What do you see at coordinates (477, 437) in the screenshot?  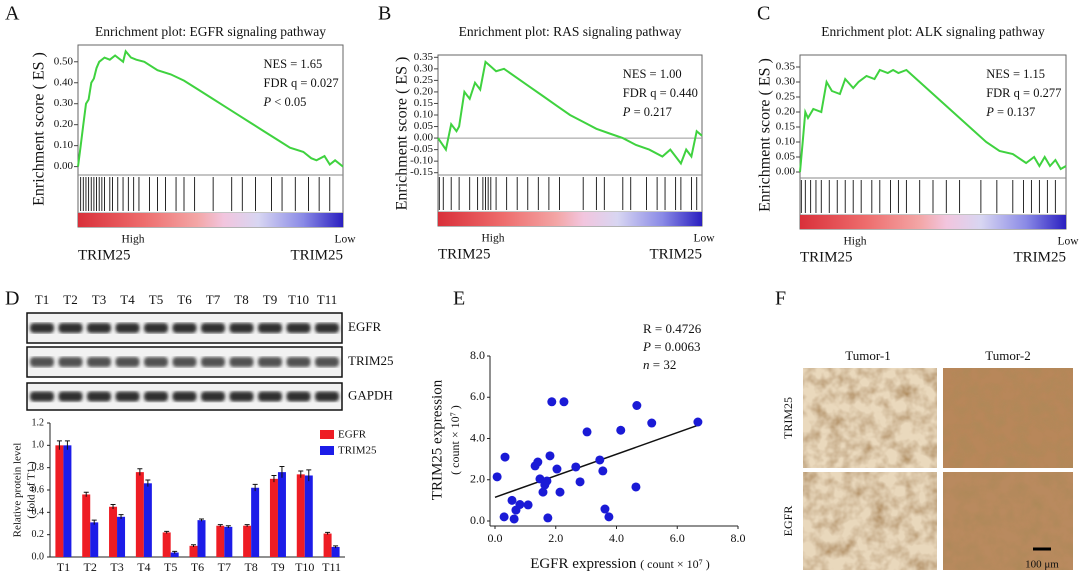 I see `y-tick-label: 4.0` at bounding box center [477, 437].